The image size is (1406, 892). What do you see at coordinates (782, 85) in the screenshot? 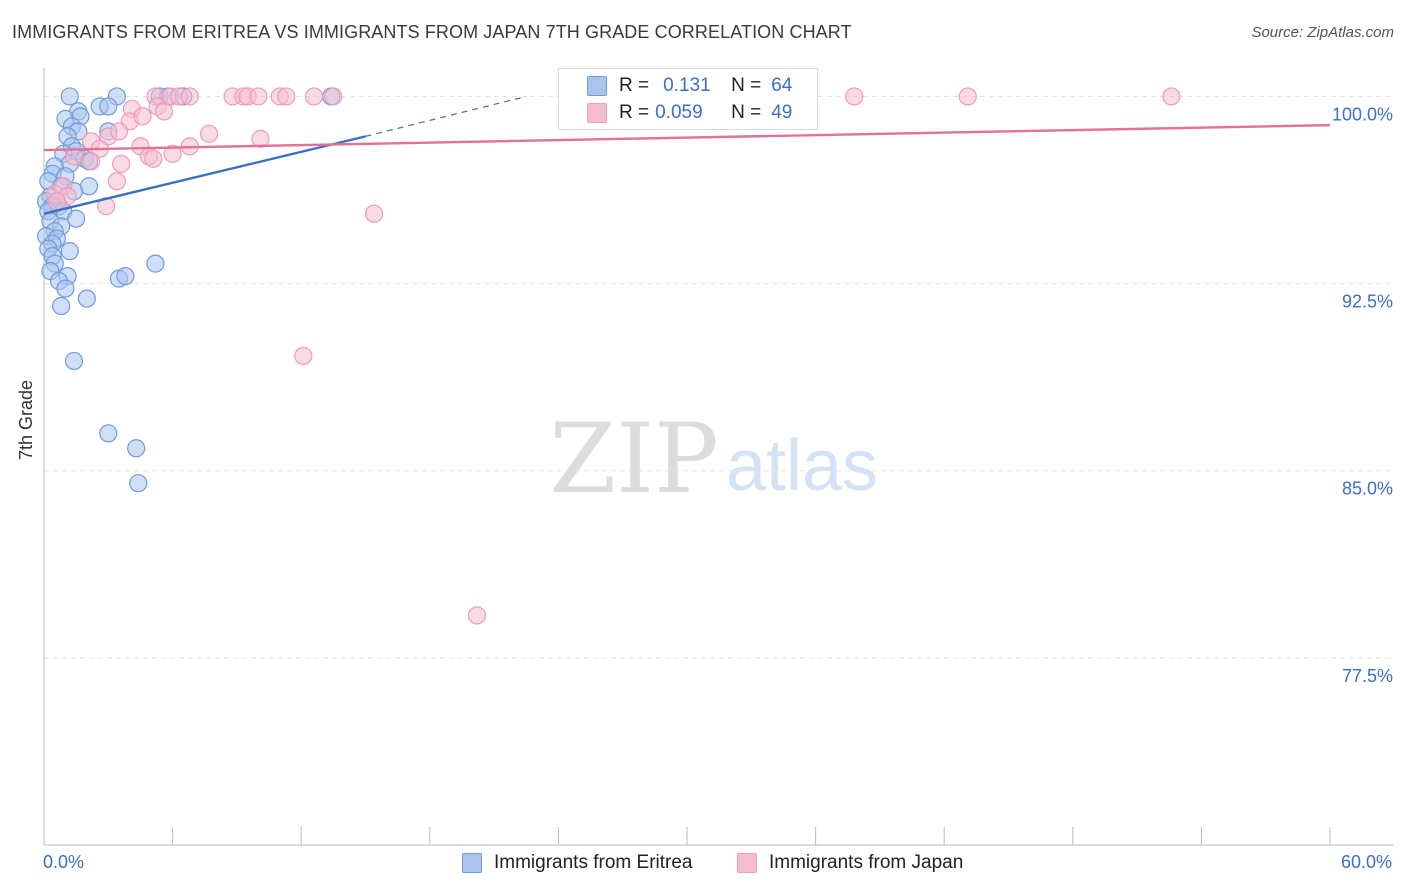
I see `legend-n-value: 64` at bounding box center [782, 85].